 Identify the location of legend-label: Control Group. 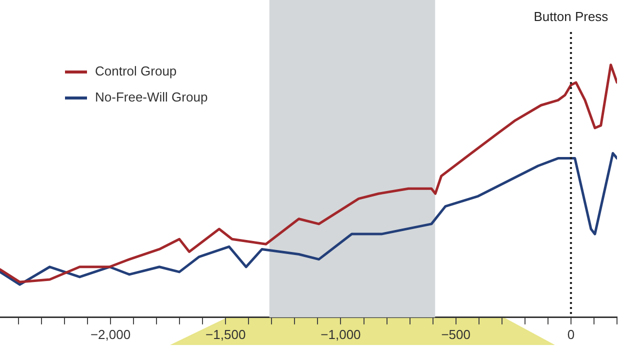
(136, 71).